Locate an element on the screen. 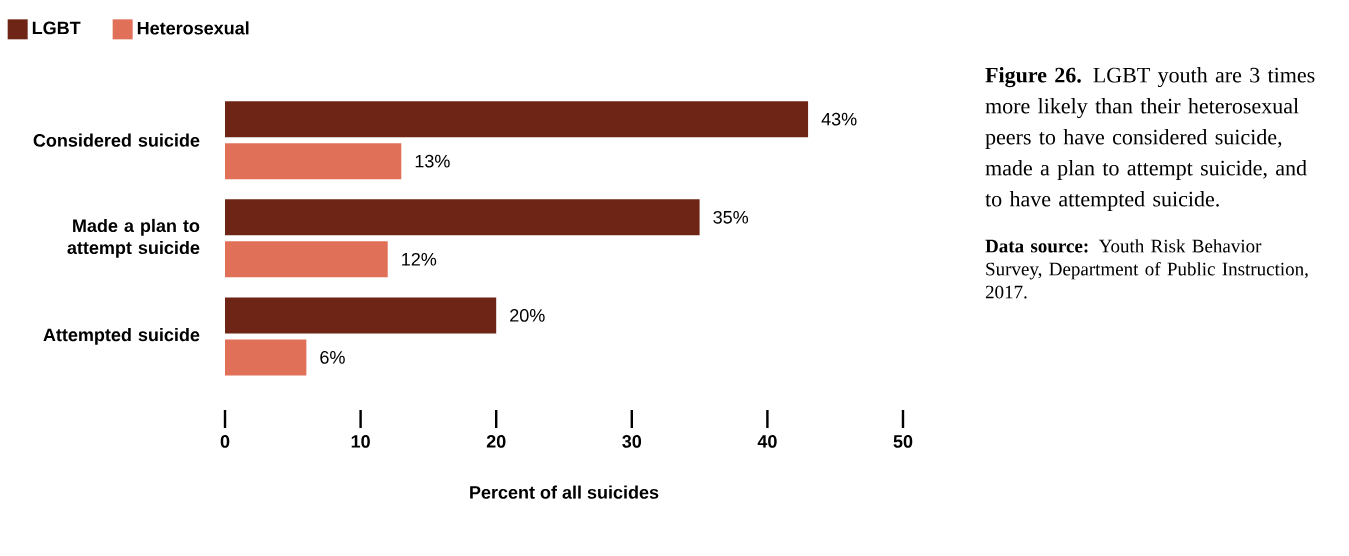 The image size is (1349, 556). data-label: 12% is located at coordinates (419, 259).